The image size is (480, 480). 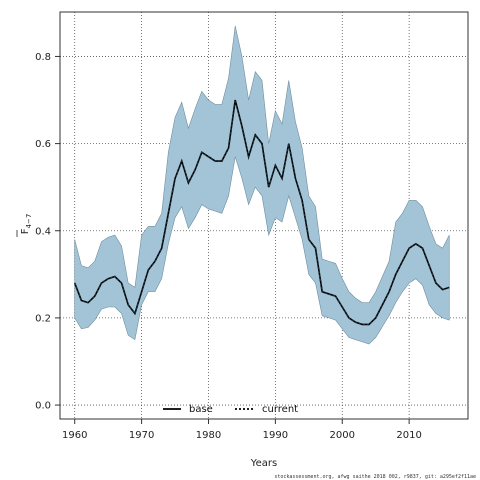 I want to click on x-axis: 1960 1970 1980 1990 2000 2010, so click(x=242, y=430).